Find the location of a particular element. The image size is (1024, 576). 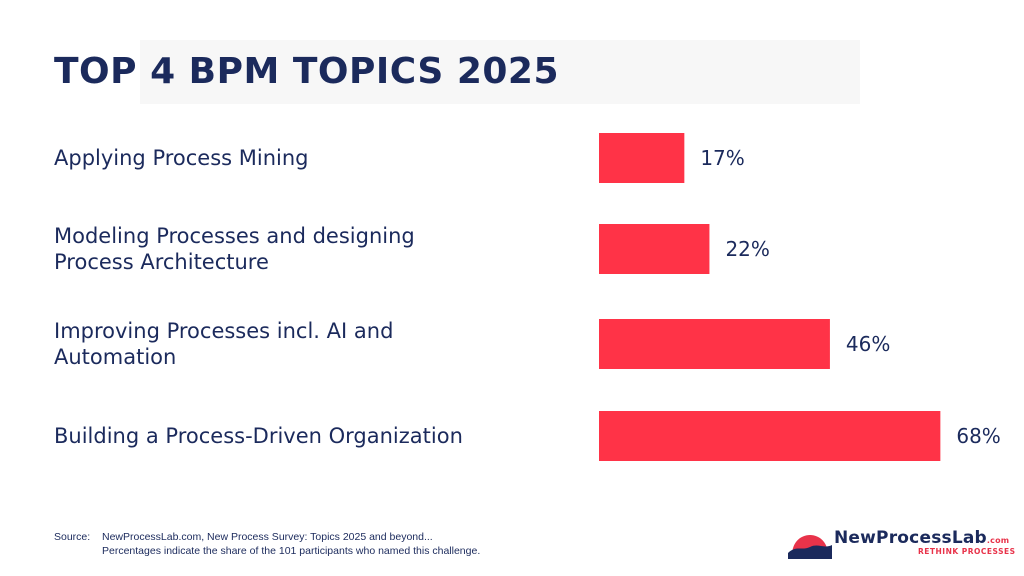

logo-name: NewProcessLab is located at coordinates (910, 538).